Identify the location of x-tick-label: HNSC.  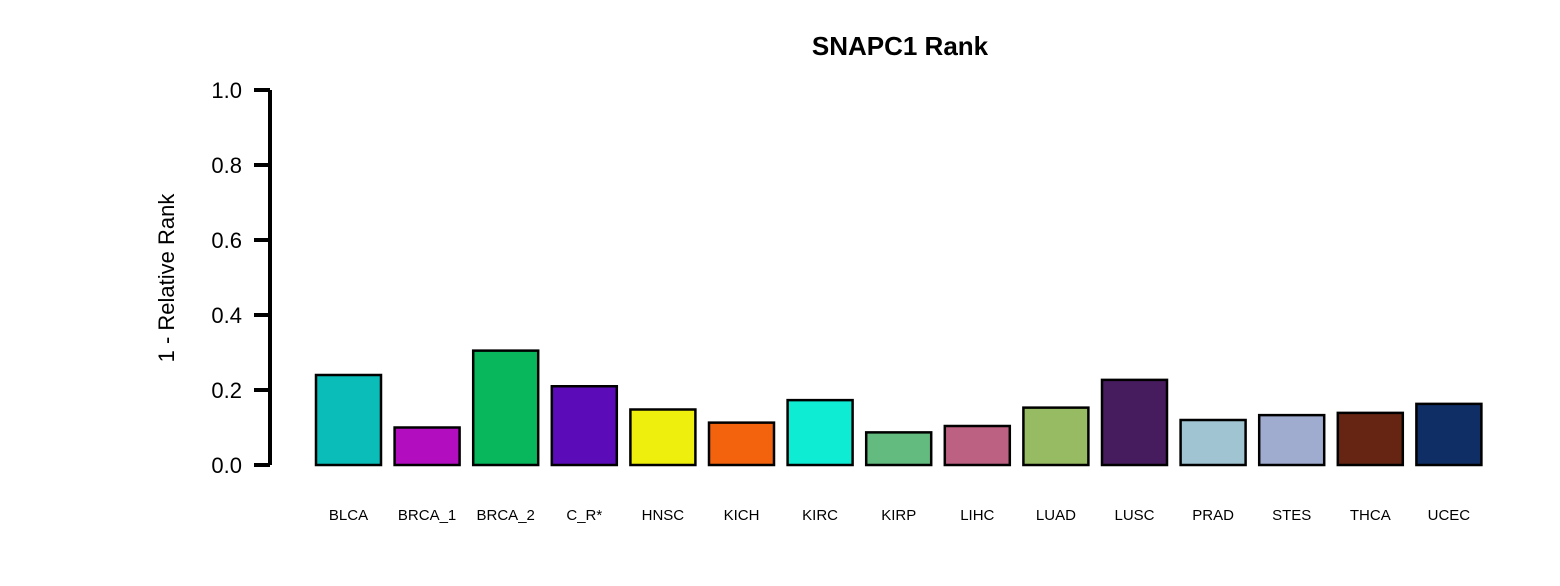
(663, 515).